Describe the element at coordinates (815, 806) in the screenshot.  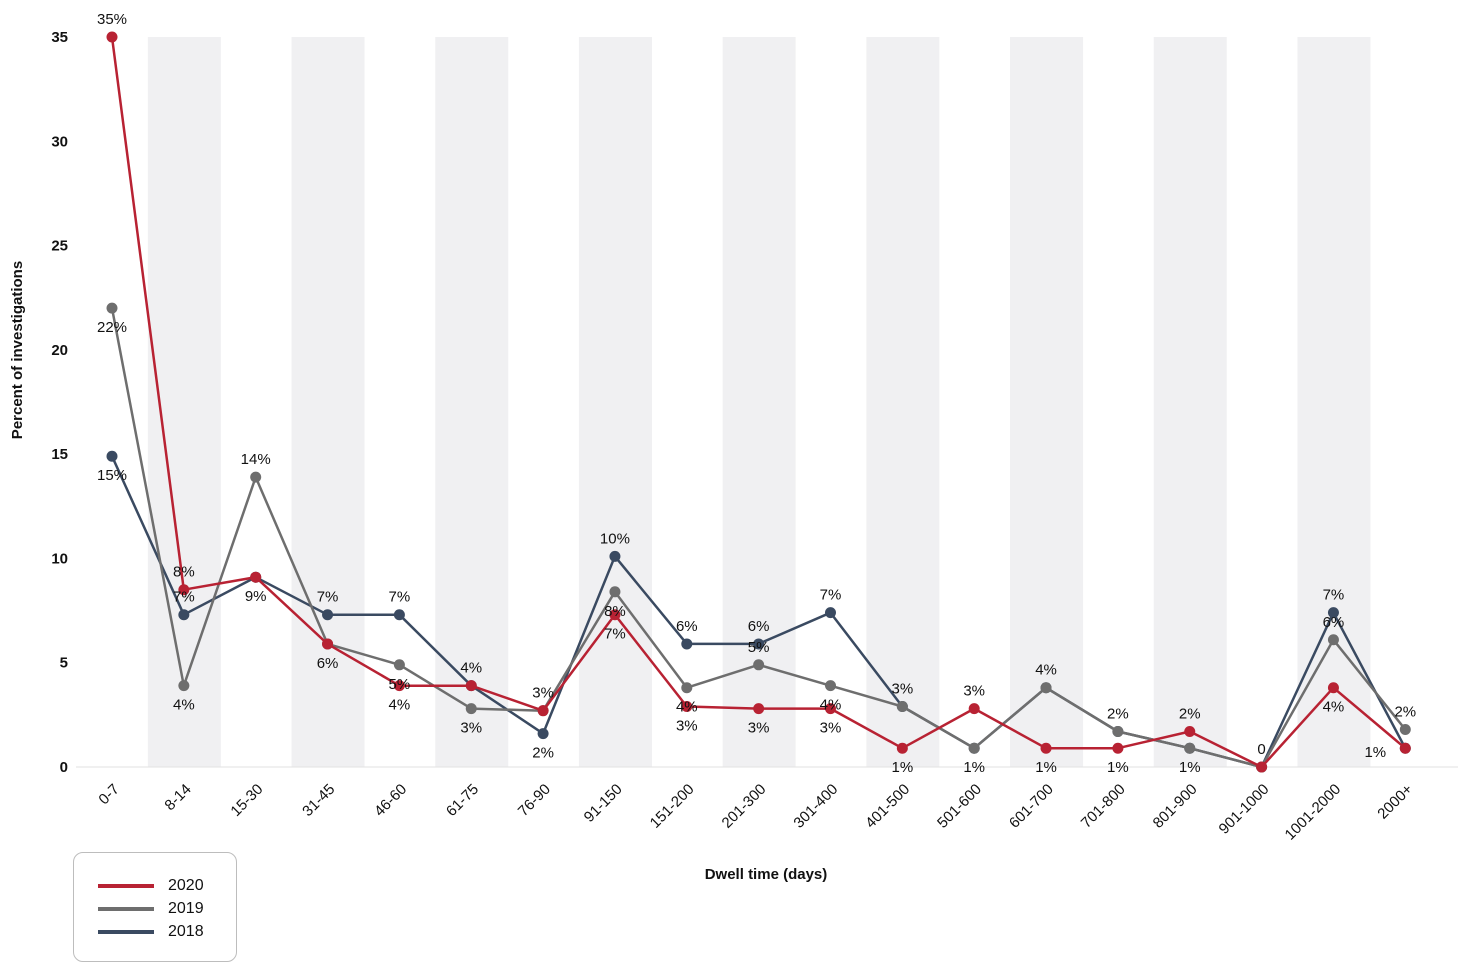
I see `x-tick-label: 301-400` at that location.